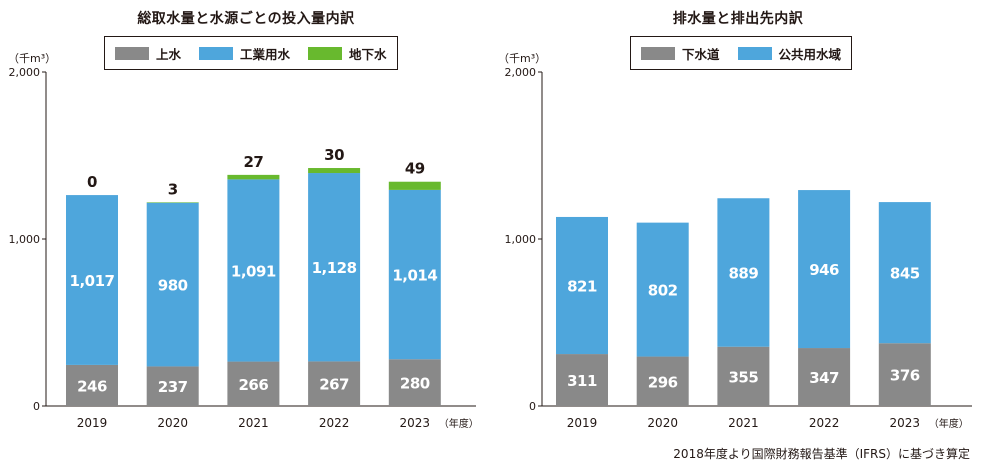 This screenshot has width=984, height=470. I want to click on legend: 下水道 公共用水域, so click(741, 53).